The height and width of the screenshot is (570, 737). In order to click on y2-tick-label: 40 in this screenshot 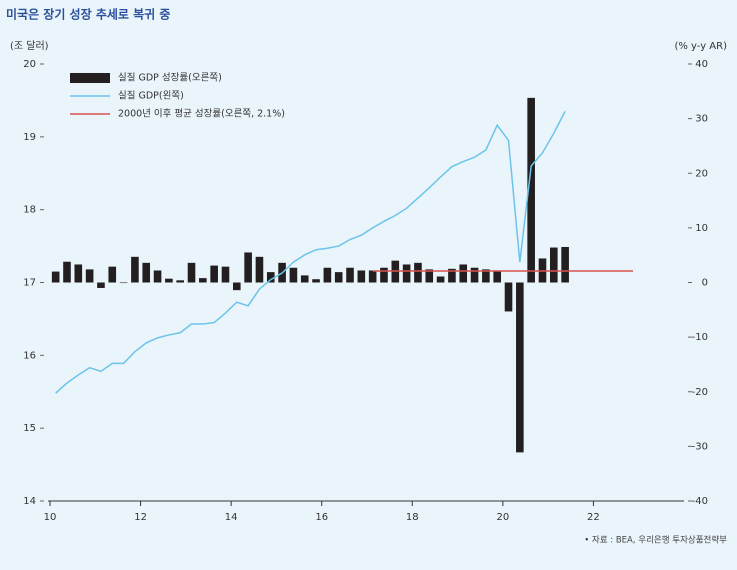, I will do `click(701, 64)`.